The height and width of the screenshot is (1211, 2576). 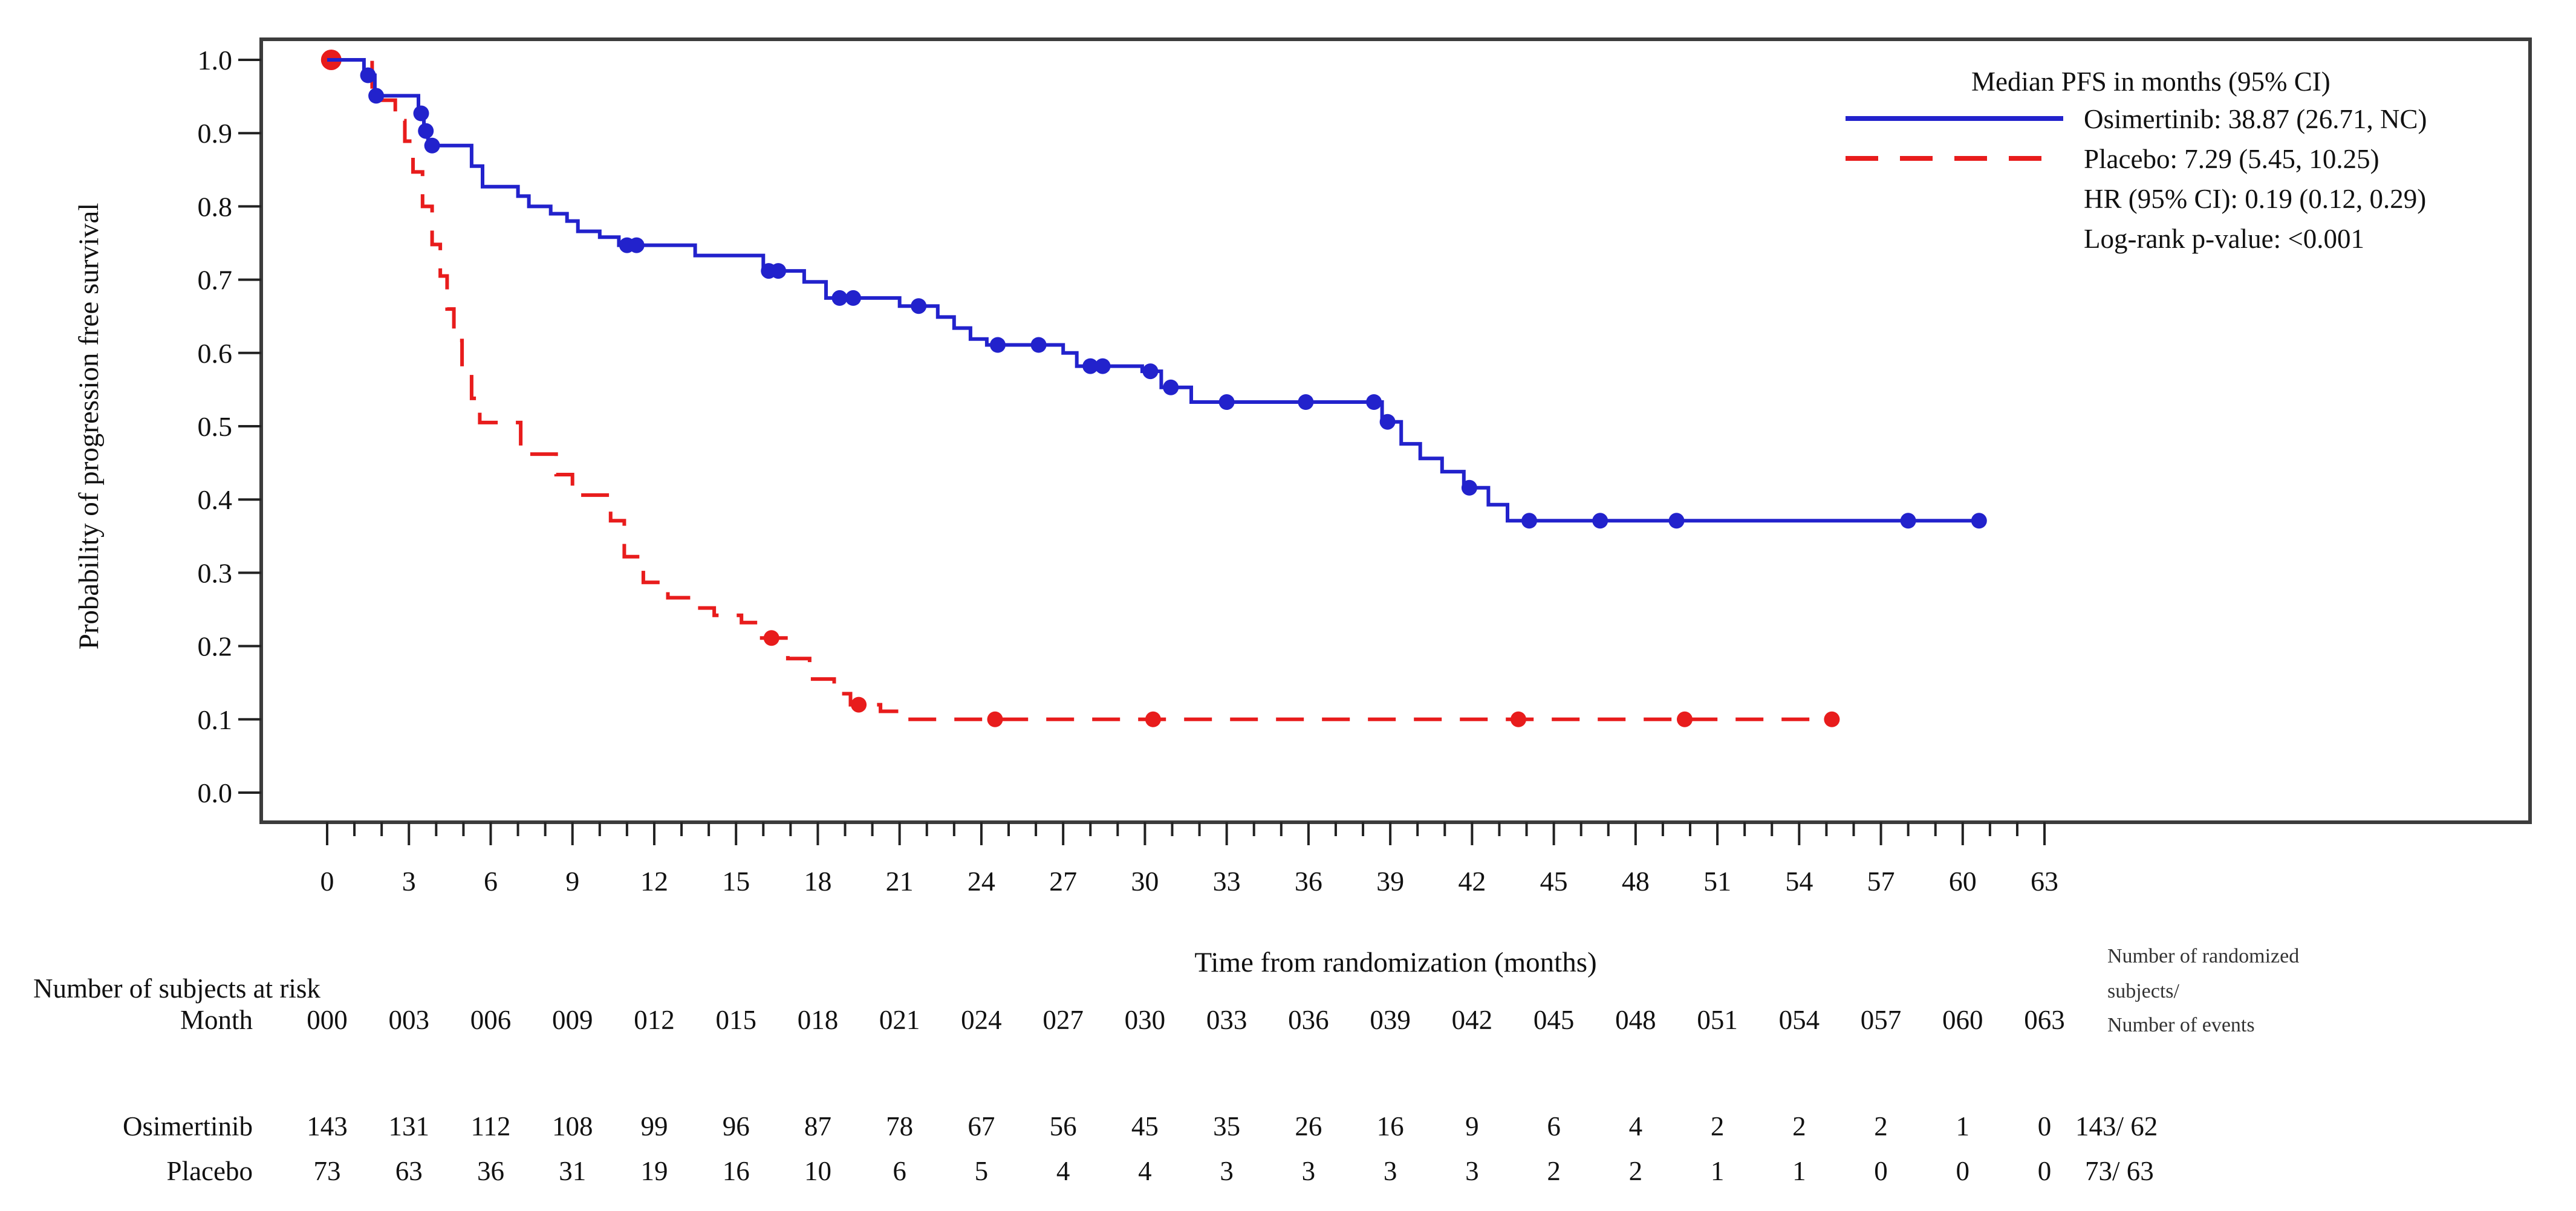 What do you see at coordinates (1881, 881) in the screenshot?
I see `x-tick-label: 57` at bounding box center [1881, 881].